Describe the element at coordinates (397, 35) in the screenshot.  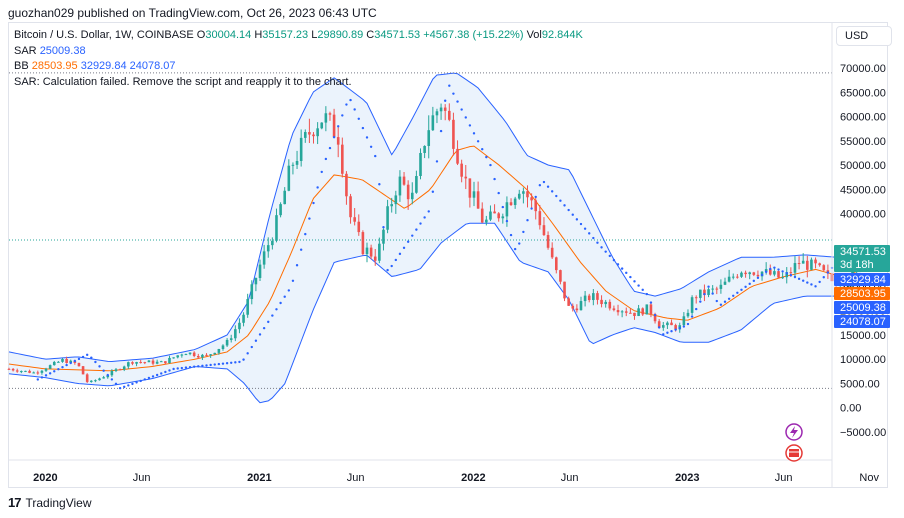
I see `close-value: 34571.53` at that location.